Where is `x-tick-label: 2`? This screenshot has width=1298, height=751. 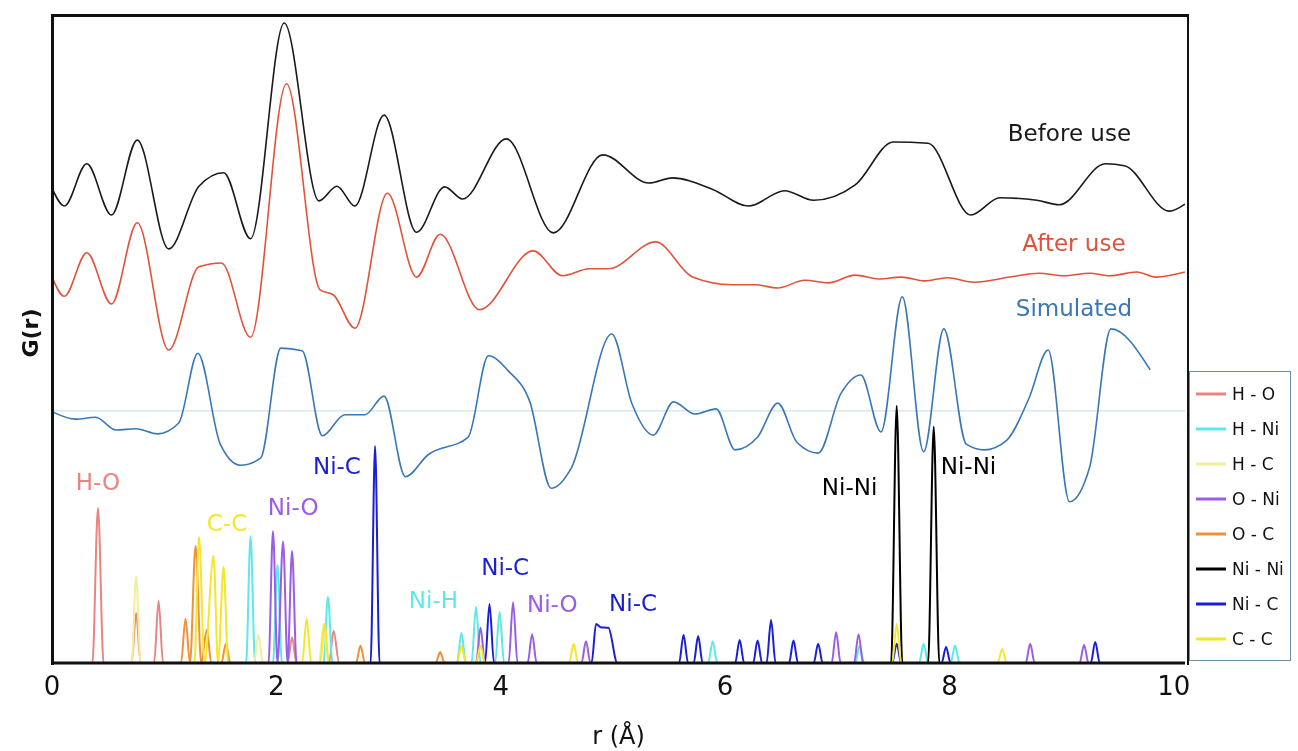
x-tick-label: 2 is located at coordinates (276, 686).